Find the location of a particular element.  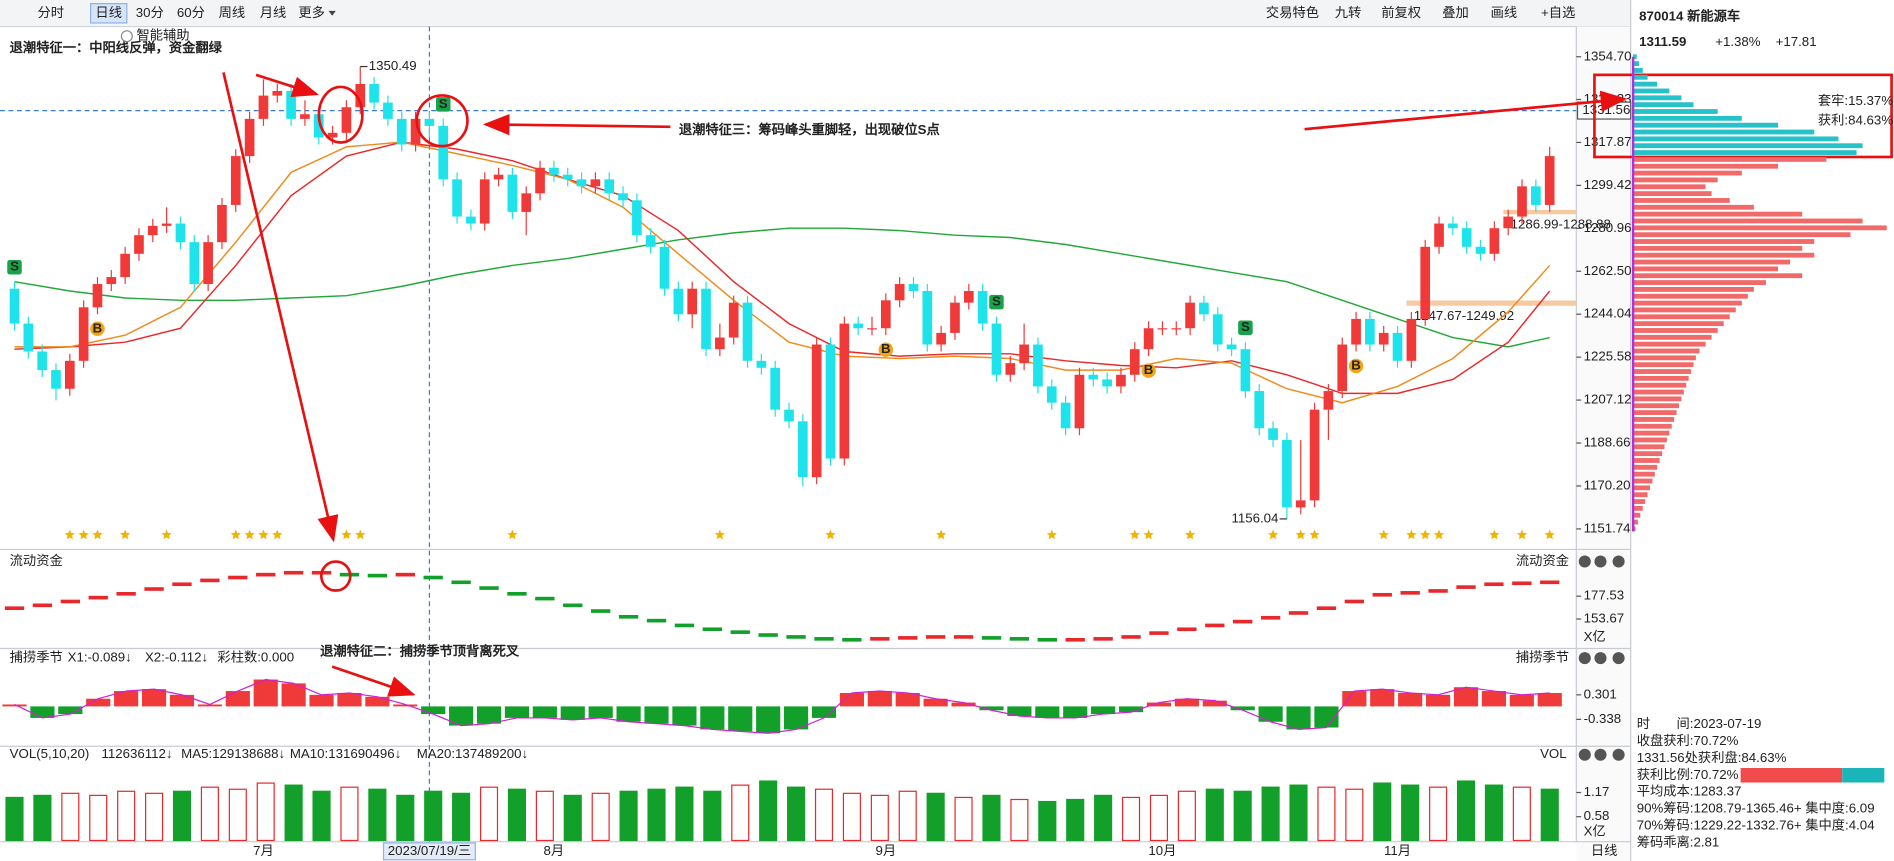

tab: 60分 is located at coordinates (191, 12).